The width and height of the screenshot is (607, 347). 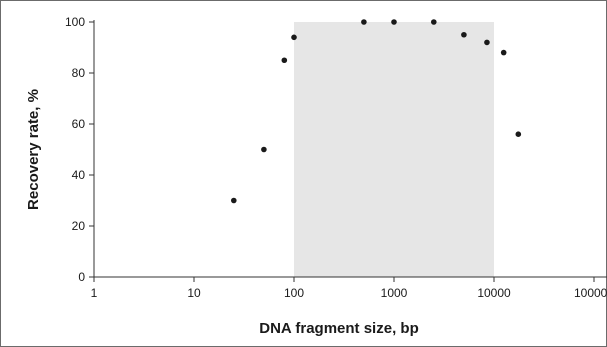 I want to click on y-tick-label: 80, so click(x=79, y=73).